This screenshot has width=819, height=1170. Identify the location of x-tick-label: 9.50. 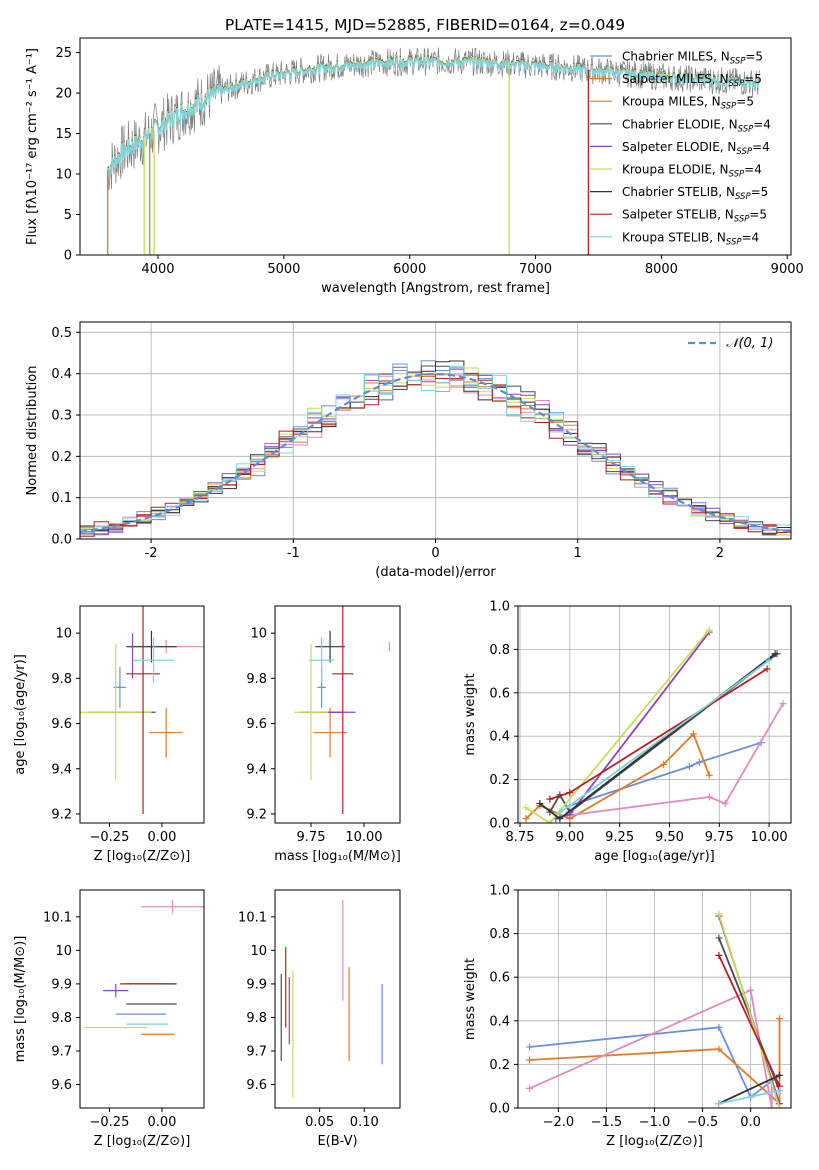
(669, 837).